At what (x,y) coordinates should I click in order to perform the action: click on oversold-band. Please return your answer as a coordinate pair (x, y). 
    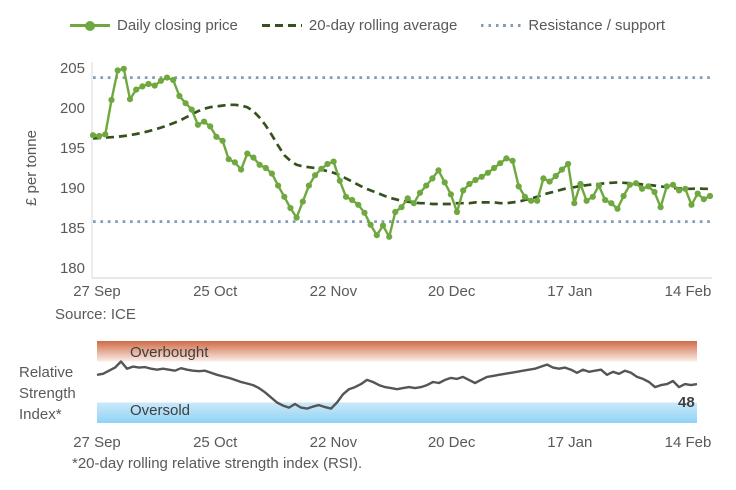
    Looking at the image, I should click on (397, 412).